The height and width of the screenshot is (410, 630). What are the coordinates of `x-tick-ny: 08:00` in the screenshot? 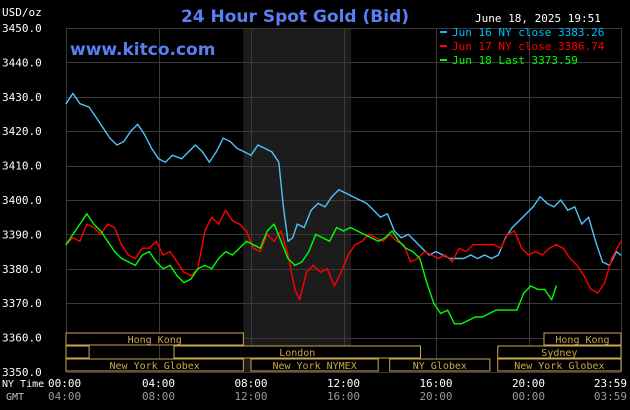 It's located at (250, 383).